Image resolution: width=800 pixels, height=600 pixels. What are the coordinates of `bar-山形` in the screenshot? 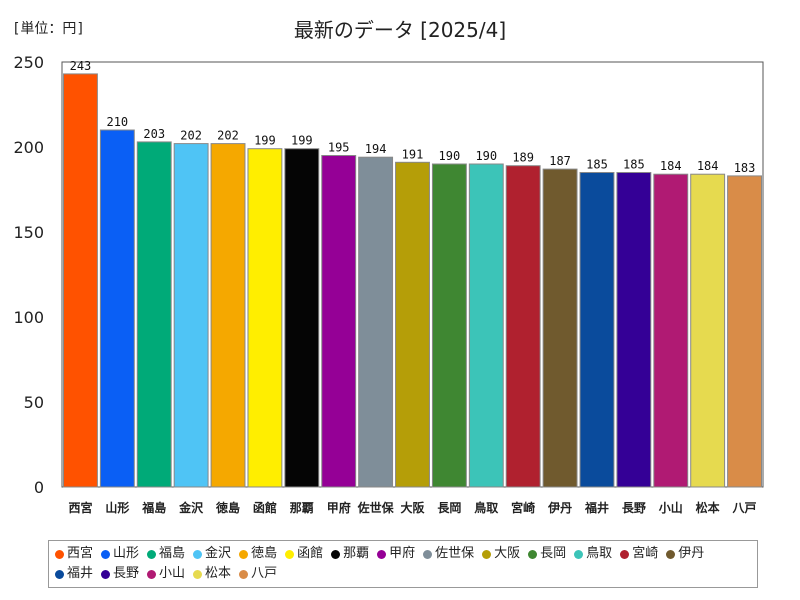 It's located at (117, 308).